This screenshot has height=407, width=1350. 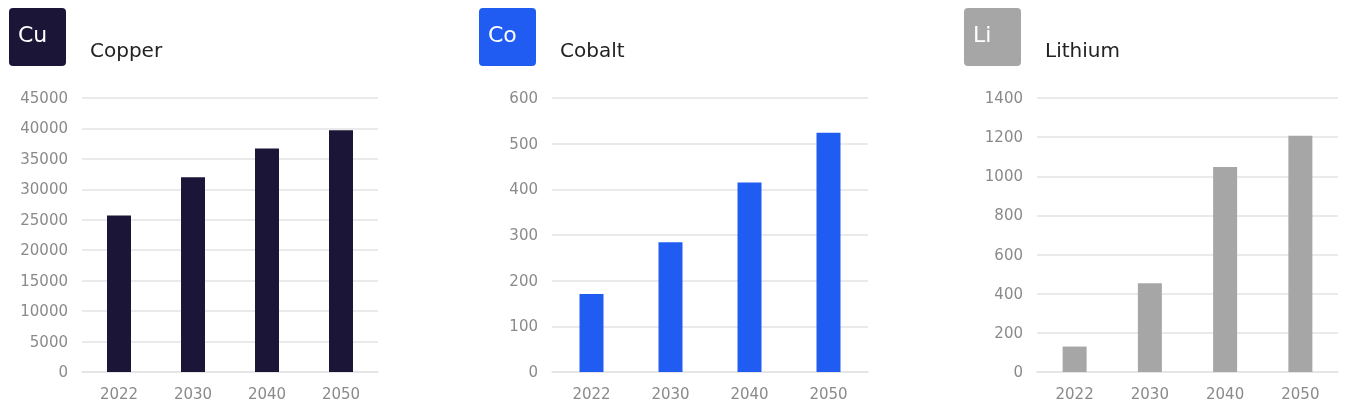 What do you see at coordinates (44, 98) in the screenshot?
I see `y-tick-label: 45000` at bounding box center [44, 98].